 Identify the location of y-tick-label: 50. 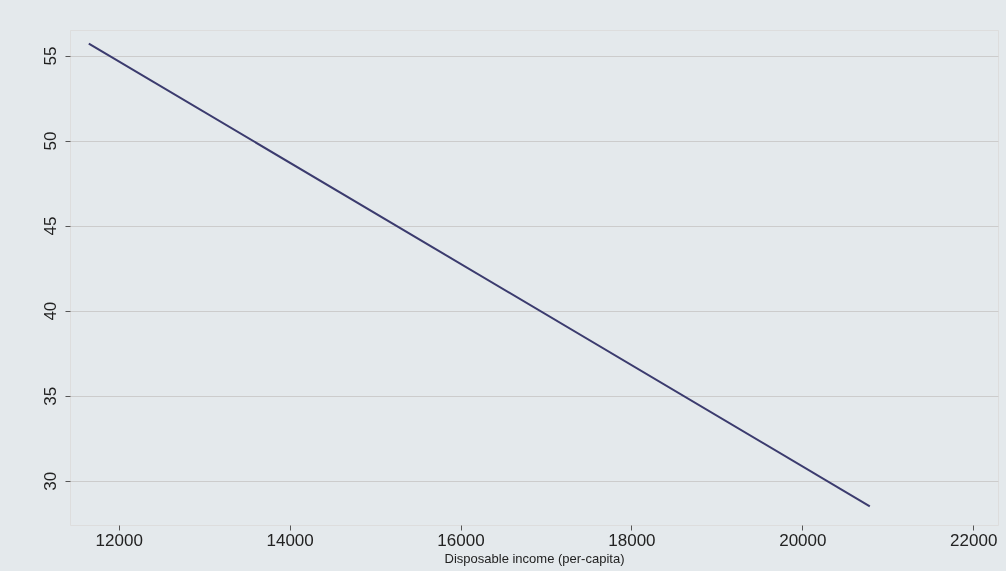
(50, 141).